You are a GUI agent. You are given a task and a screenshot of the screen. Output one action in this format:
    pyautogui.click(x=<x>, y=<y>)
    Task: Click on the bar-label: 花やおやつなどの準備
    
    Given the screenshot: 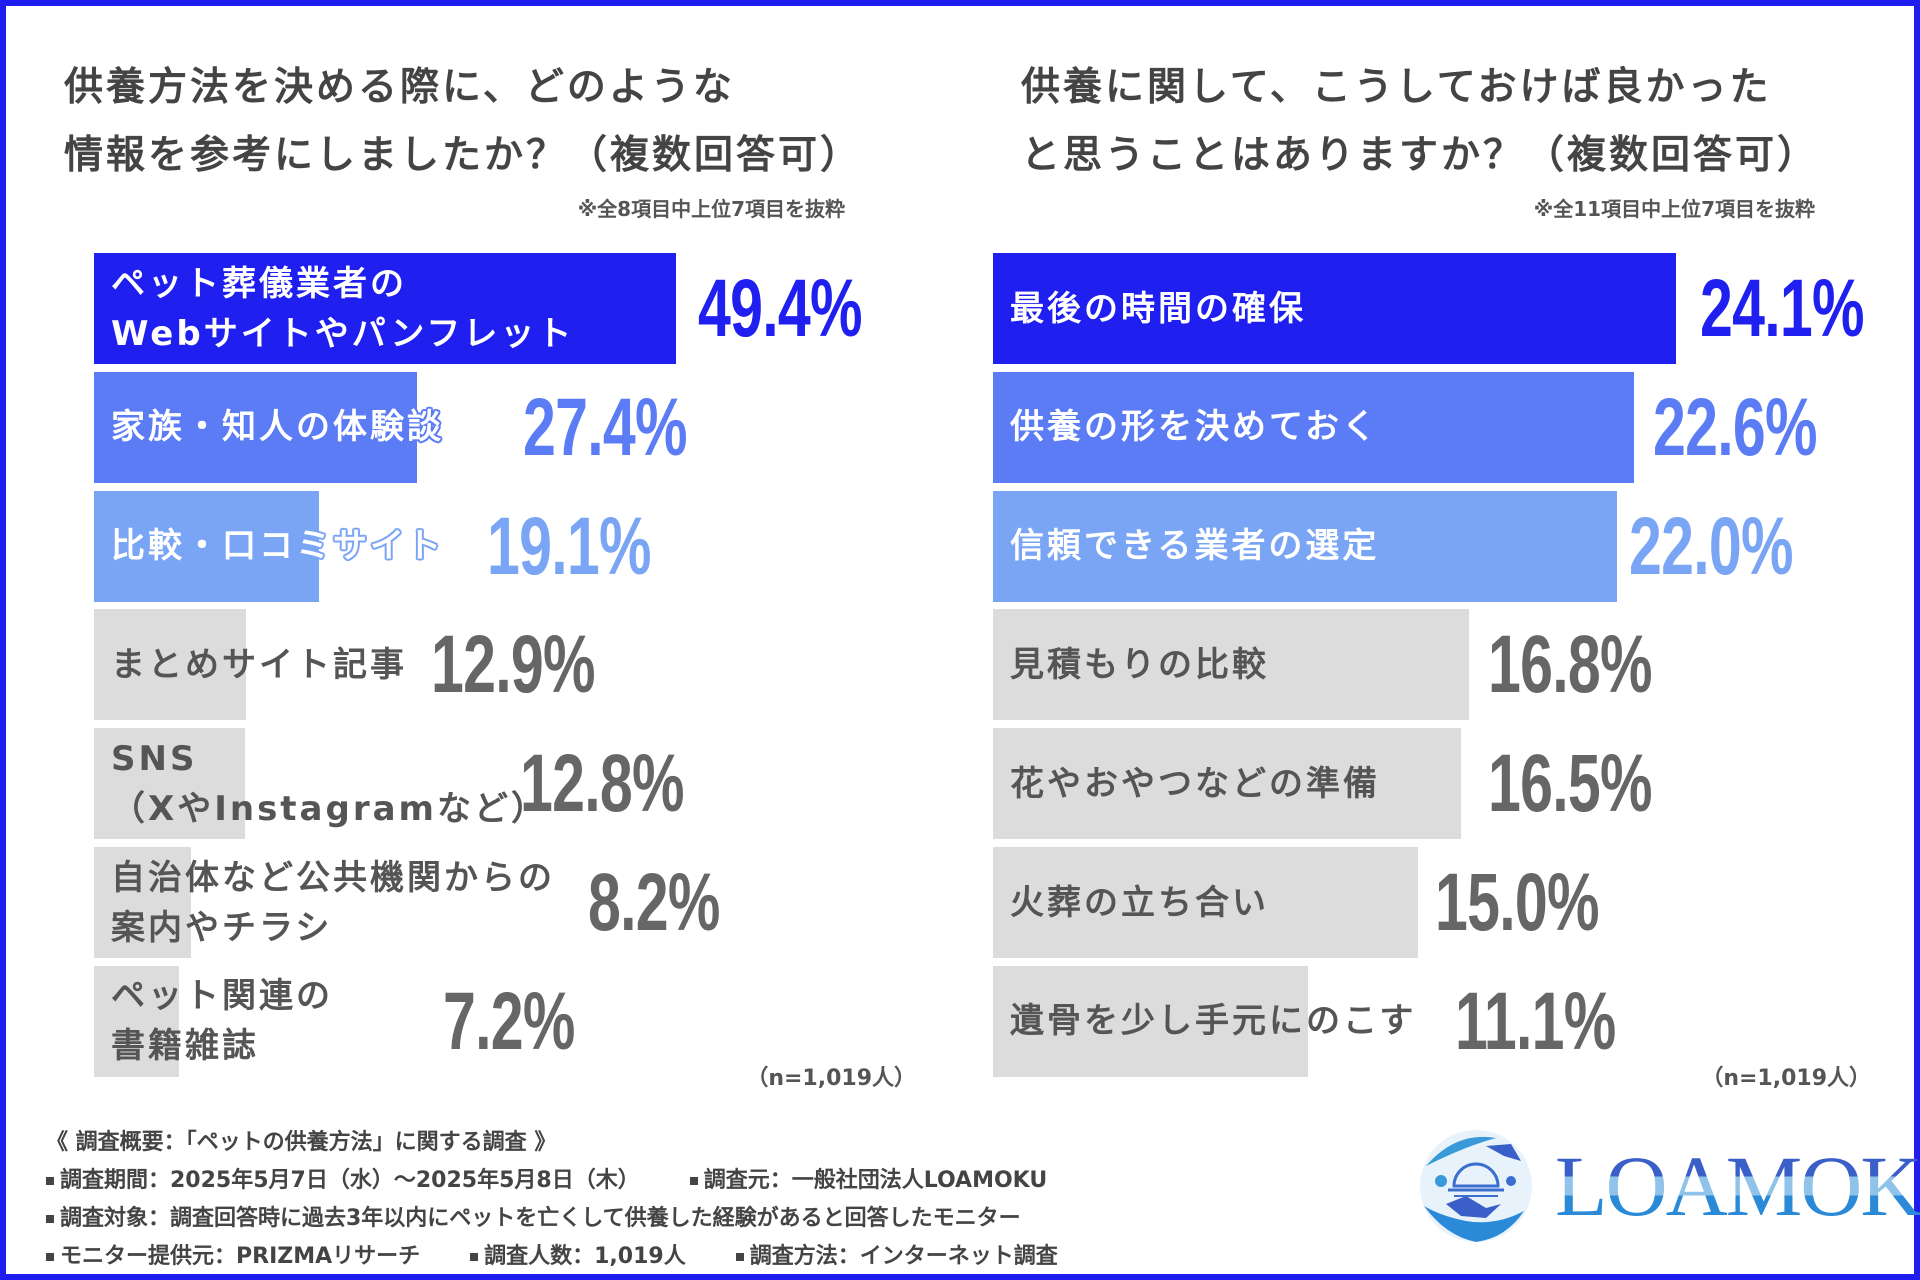 What is the action you would take?
    pyautogui.click(x=1195, y=783)
    